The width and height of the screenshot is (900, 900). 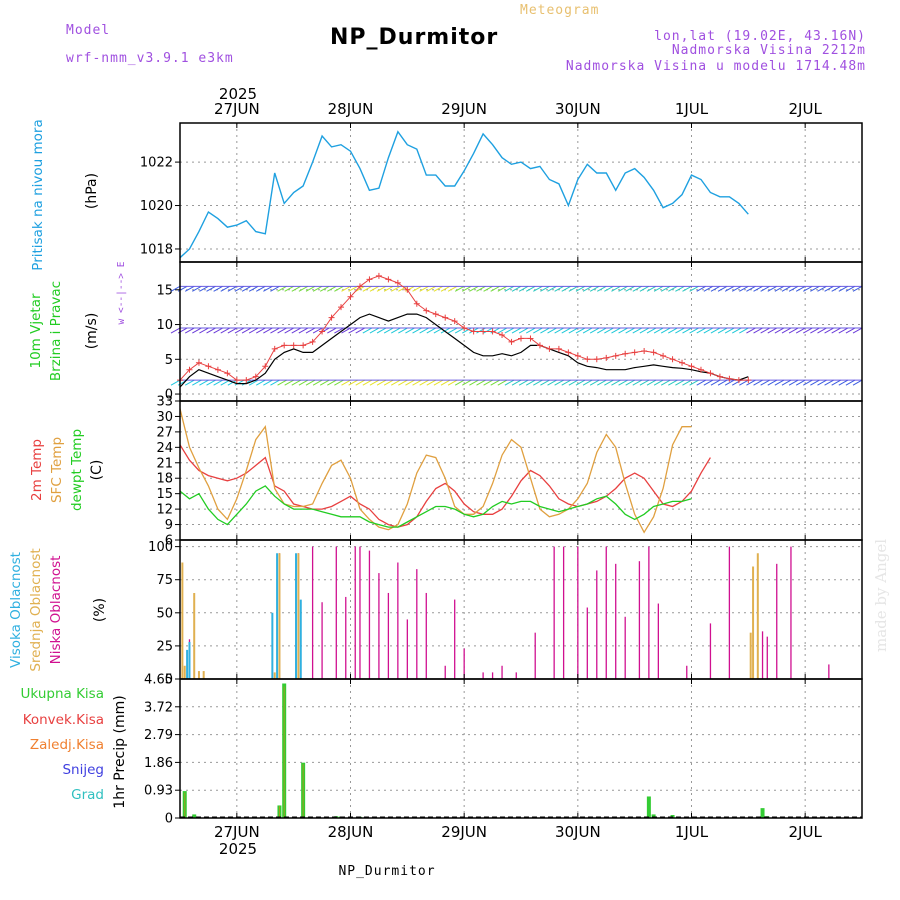 I want to click on date-label-top: 30JUN, so click(x=578, y=109).